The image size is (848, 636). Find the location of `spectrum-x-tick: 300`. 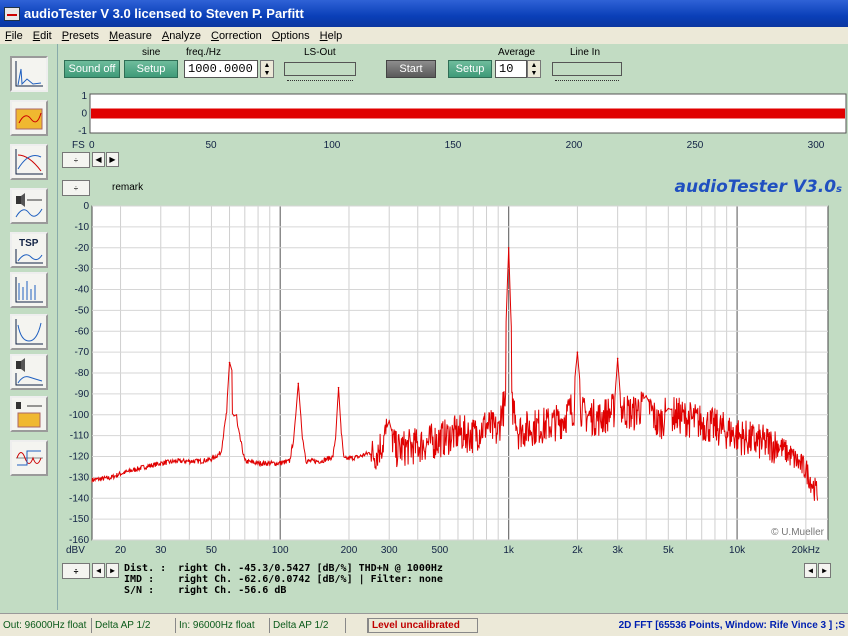

spectrum-x-tick: 300 is located at coordinates (389, 550).